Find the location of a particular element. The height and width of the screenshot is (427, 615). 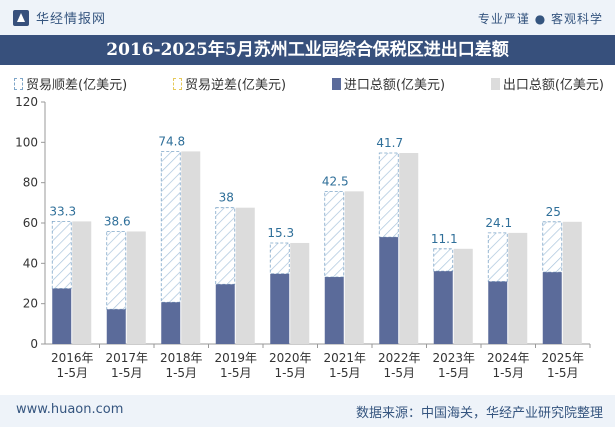

website-link: www.huaon.com is located at coordinates (70, 409).